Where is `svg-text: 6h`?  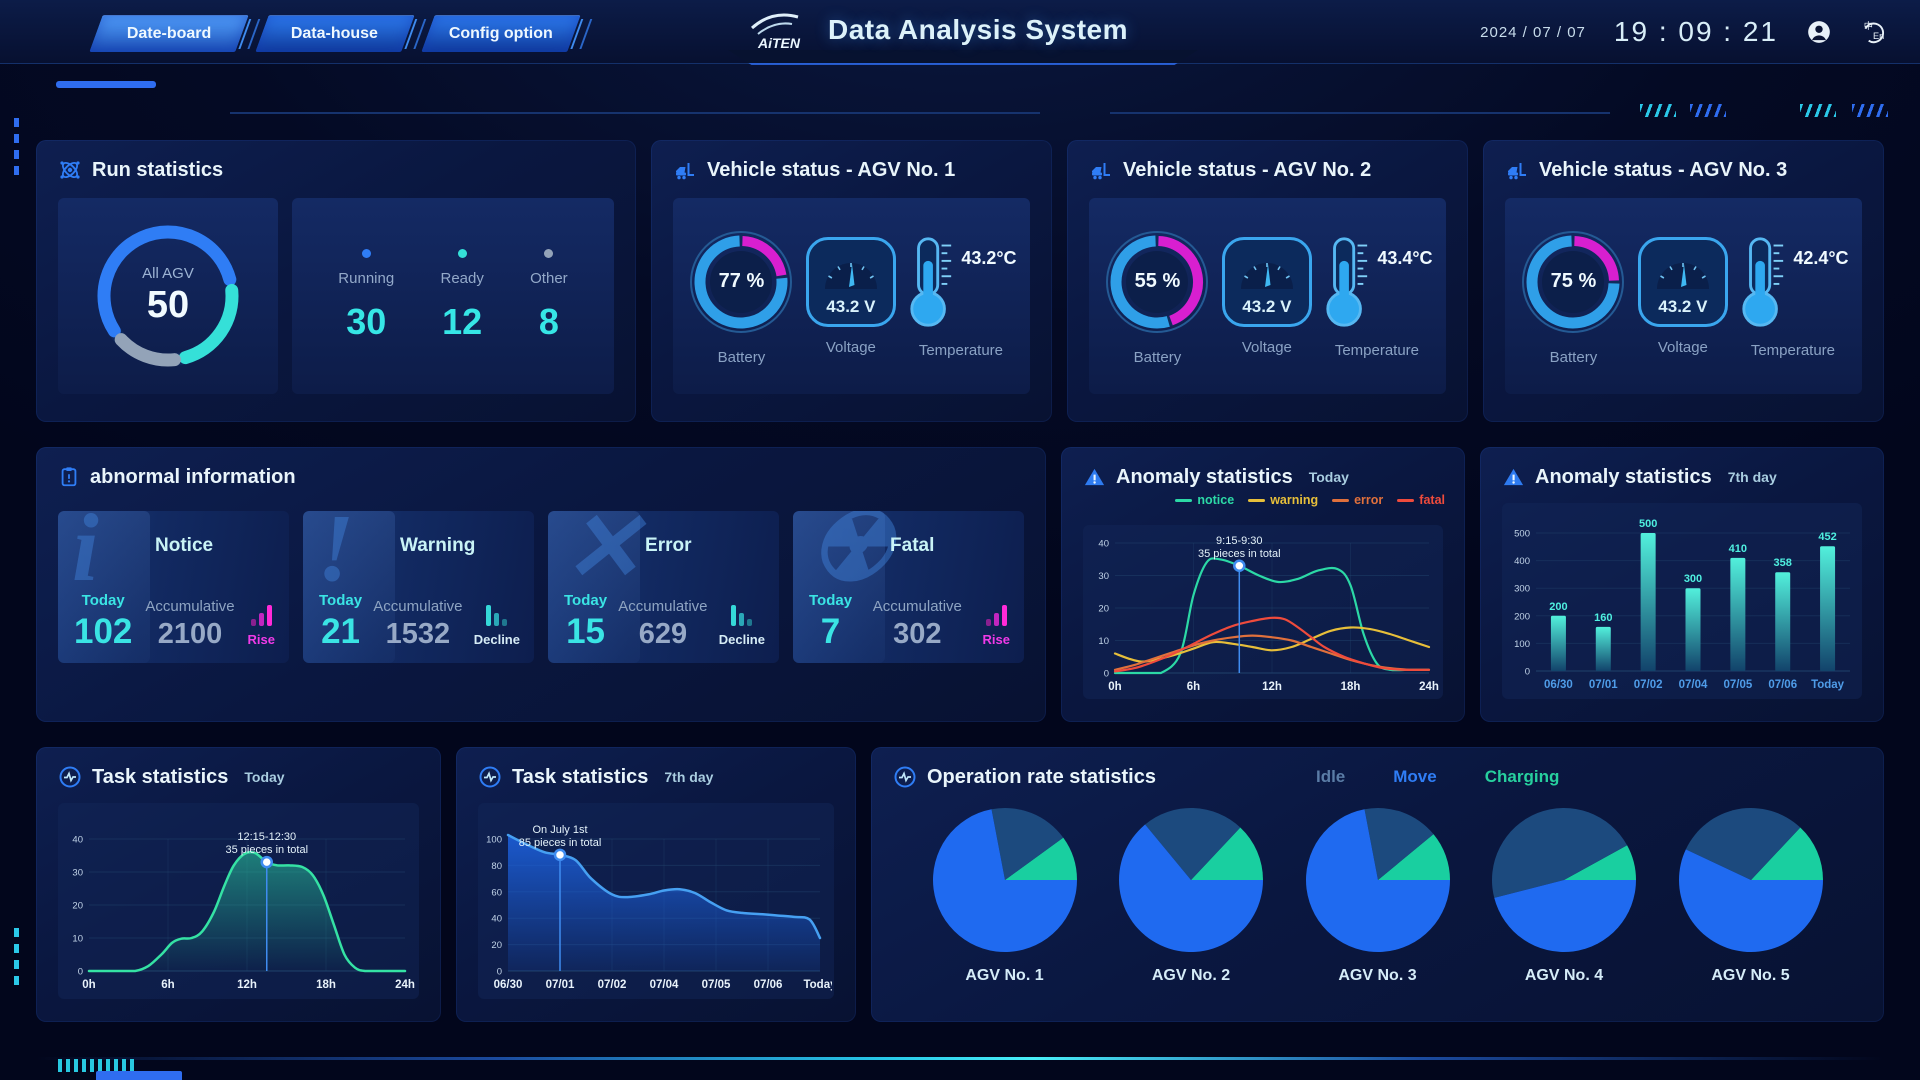 svg-text: 6h is located at coordinates (1193, 687).